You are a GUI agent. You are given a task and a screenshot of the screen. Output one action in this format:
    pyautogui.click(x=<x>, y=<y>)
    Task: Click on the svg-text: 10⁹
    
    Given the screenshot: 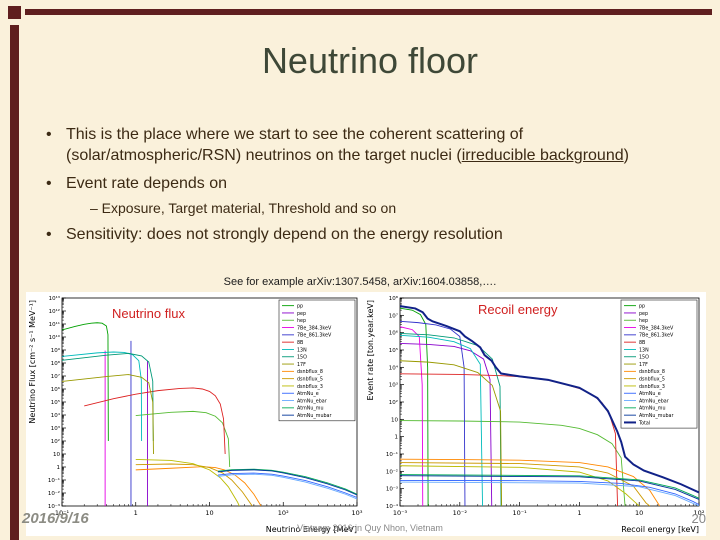 What is the action you would take?
    pyautogui.click(x=55, y=350)
    